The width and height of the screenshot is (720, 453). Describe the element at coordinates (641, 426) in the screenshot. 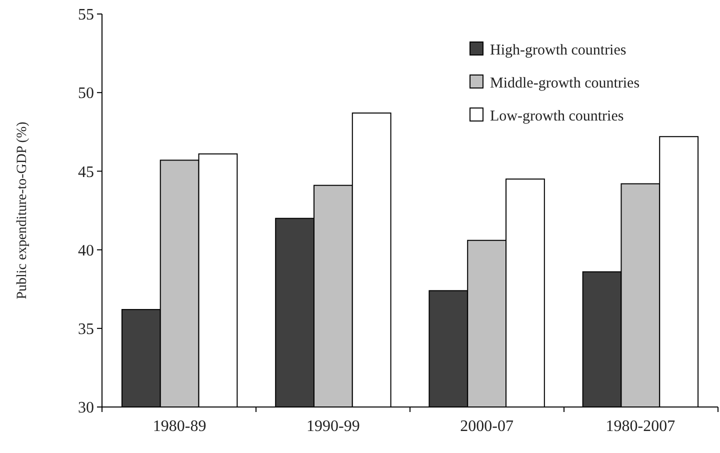

I see `x-tick-label: 1980-2007` at that location.